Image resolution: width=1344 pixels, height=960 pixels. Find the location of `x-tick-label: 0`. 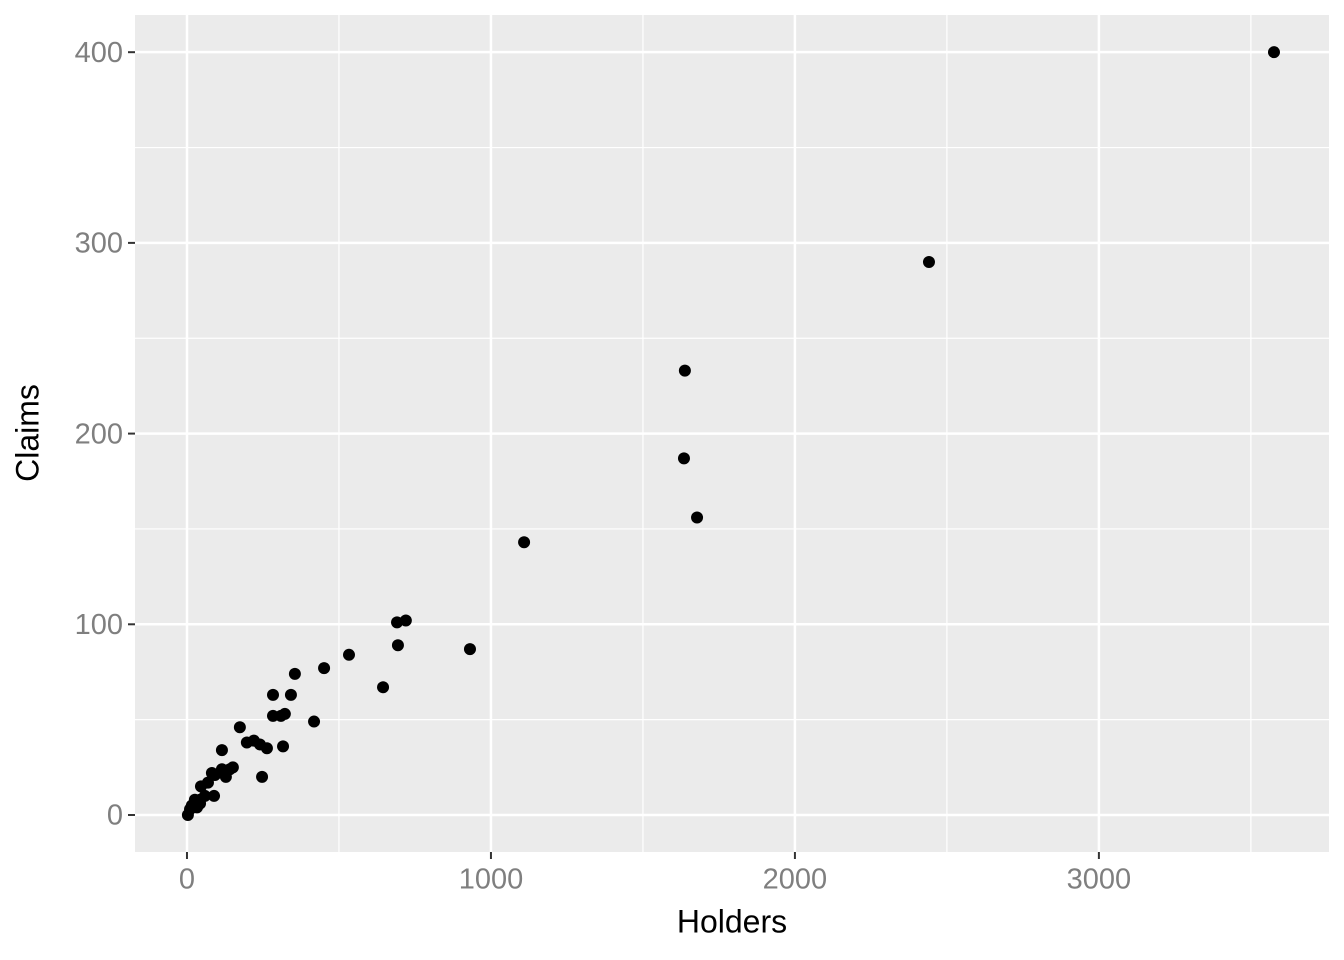

x-tick-label: 0 is located at coordinates (187, 880).